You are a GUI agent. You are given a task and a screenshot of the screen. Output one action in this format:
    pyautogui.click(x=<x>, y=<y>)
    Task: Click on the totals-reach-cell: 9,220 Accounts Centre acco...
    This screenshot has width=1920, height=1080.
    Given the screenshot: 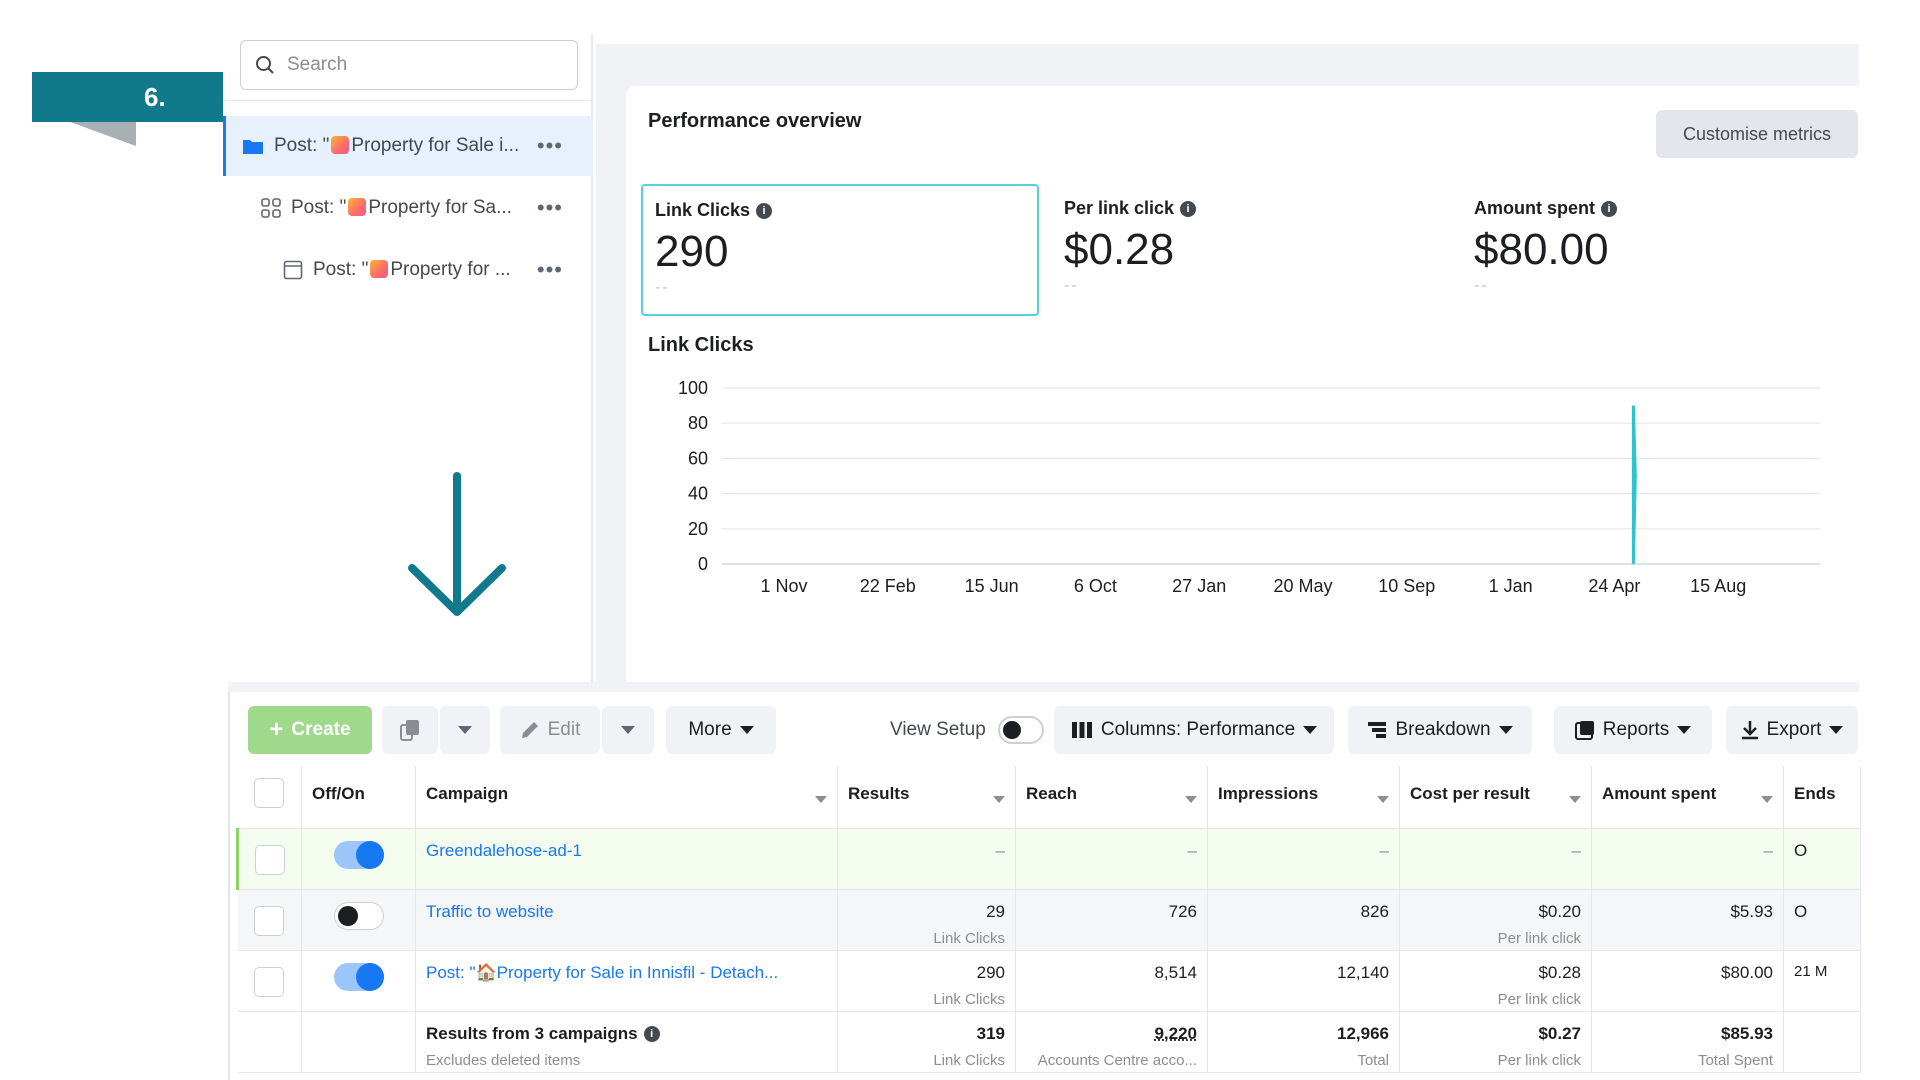 What is the action you would take?
    pyautogui.click(x=1111, y=1042)
    